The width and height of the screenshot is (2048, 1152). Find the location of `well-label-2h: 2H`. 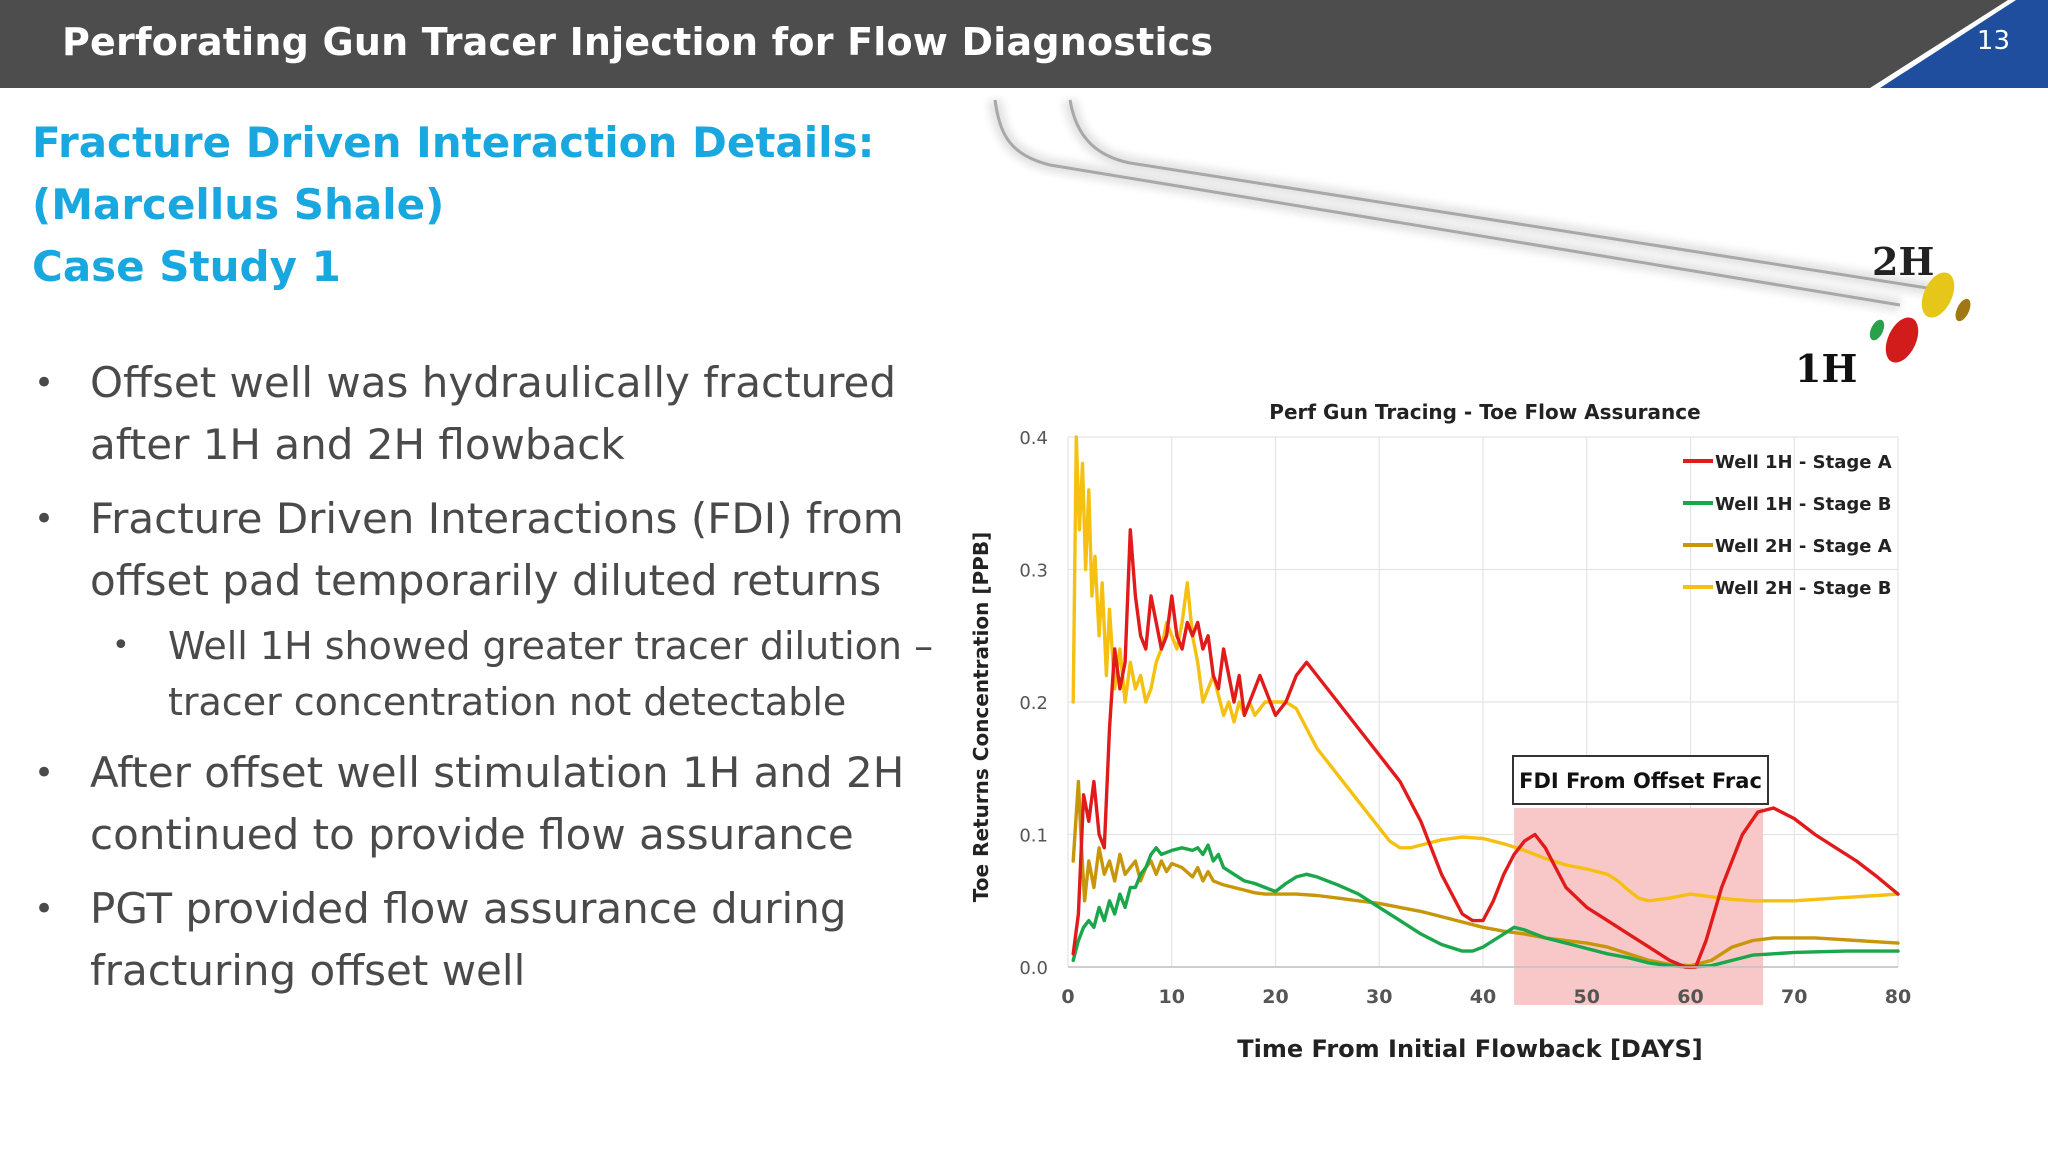

well-label-2h: 2H is located at coordinates (1903, 261).